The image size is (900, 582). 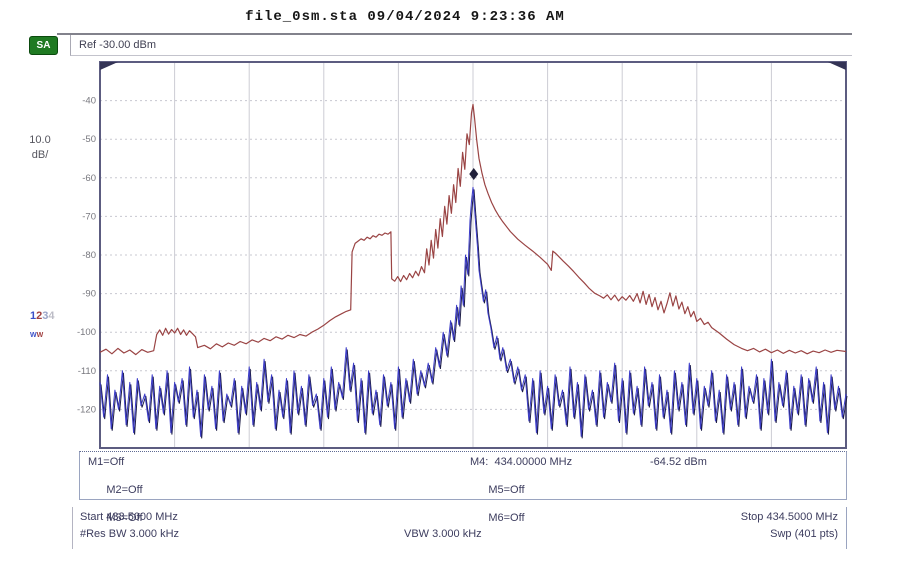 What do you see at coordinates (804, 534) in the screenshot?
I see `sweep-points: Swp (401 pts)` at bounding box center [804, 534].